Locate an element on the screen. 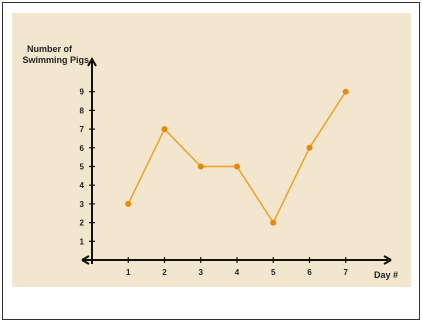  x-axis-arrow-right is located at coordinates (387, 260).